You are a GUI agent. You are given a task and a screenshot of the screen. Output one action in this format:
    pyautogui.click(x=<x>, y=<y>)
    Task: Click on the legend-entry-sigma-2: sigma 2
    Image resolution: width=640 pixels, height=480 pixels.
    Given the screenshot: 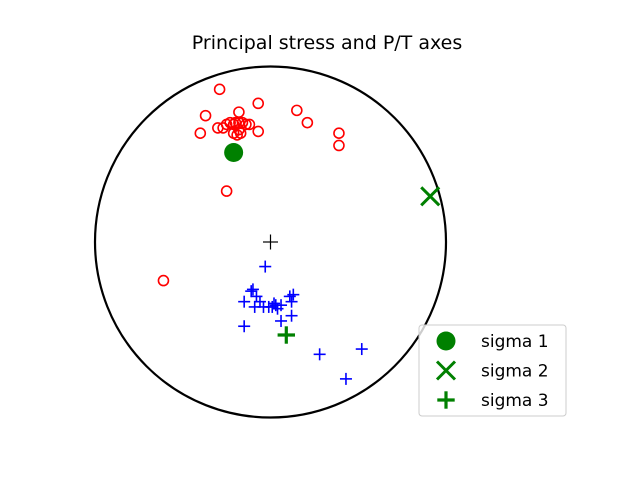 What is the action you would take?
    pyautogui.click(x=492, y=371)
    